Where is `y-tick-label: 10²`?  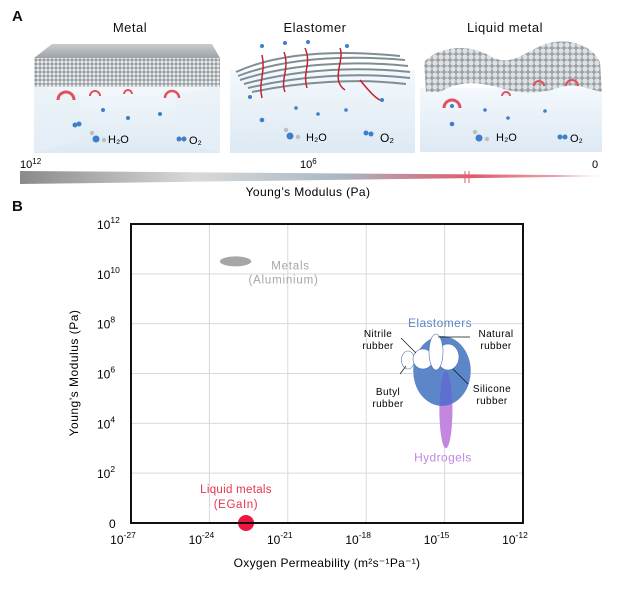
y-tick-label: 10² is located at coordinates (106, 472).